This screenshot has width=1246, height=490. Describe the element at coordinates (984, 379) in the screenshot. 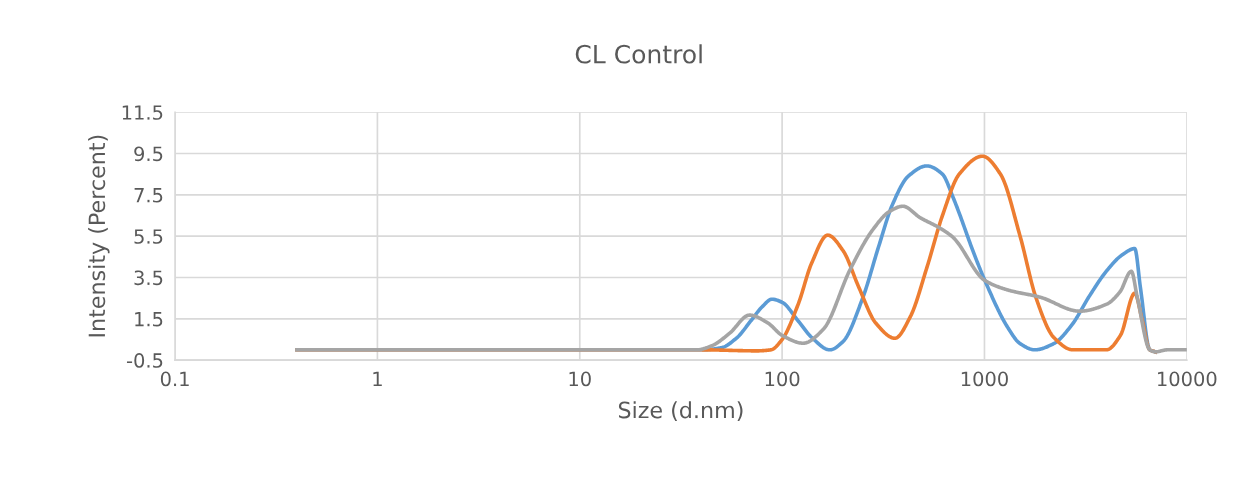

I see `x-tick-label: 1000` at that location.